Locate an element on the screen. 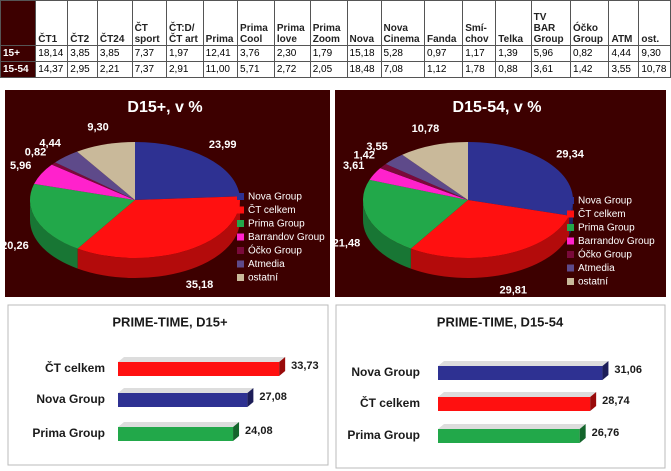 The width and height of the screenshot is (671, 471). table-cell: Fanda is located at coordinates (444, 23).